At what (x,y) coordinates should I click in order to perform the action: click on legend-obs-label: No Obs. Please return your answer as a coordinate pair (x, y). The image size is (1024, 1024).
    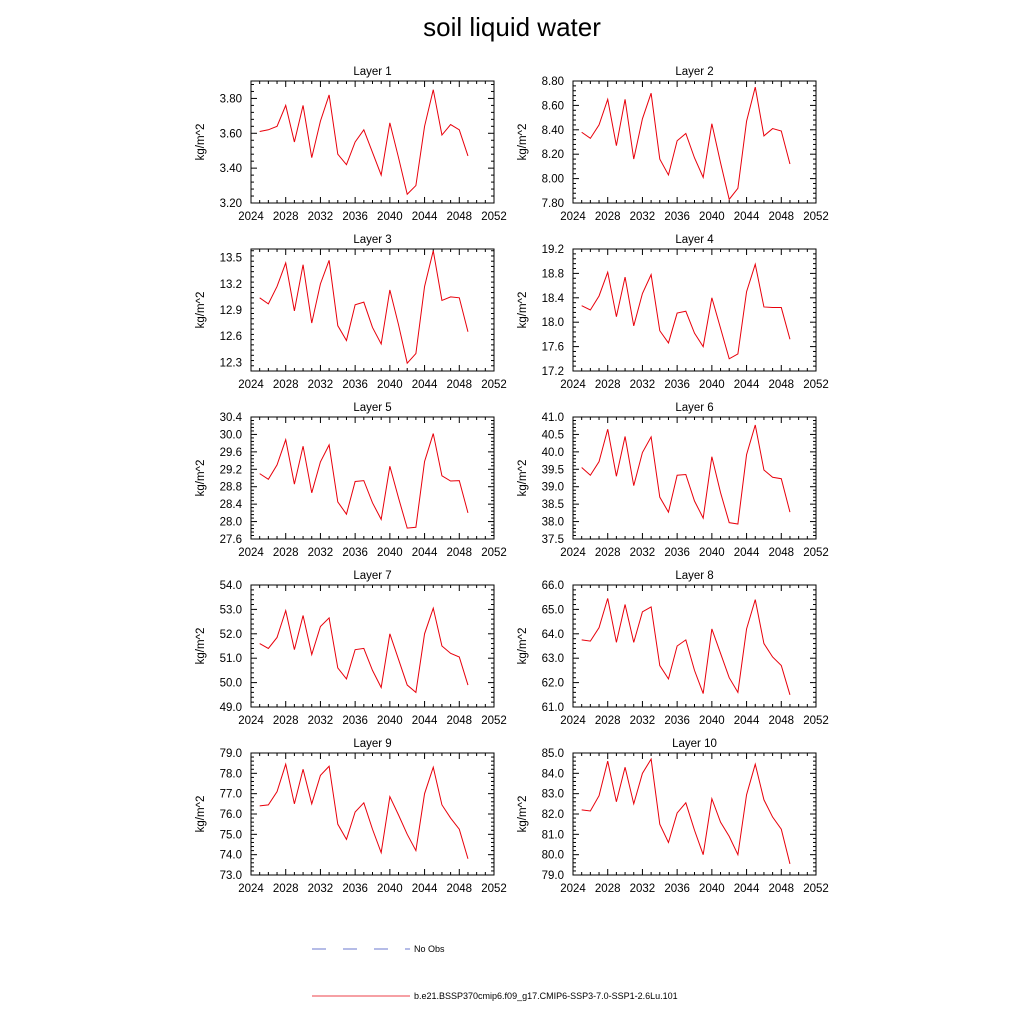
    Looking at the image, I should click on (429, 949).